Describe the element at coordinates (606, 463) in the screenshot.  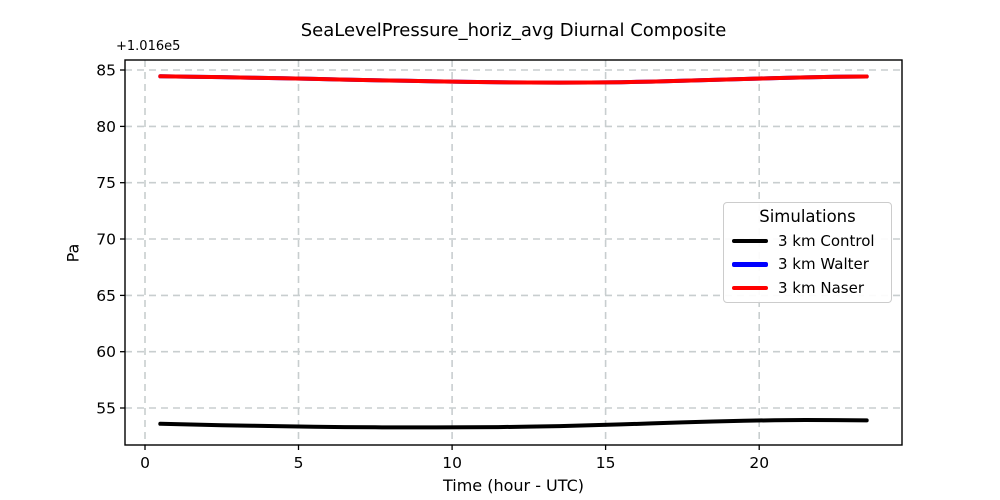
I see `x-tick-label: 15` at that location.